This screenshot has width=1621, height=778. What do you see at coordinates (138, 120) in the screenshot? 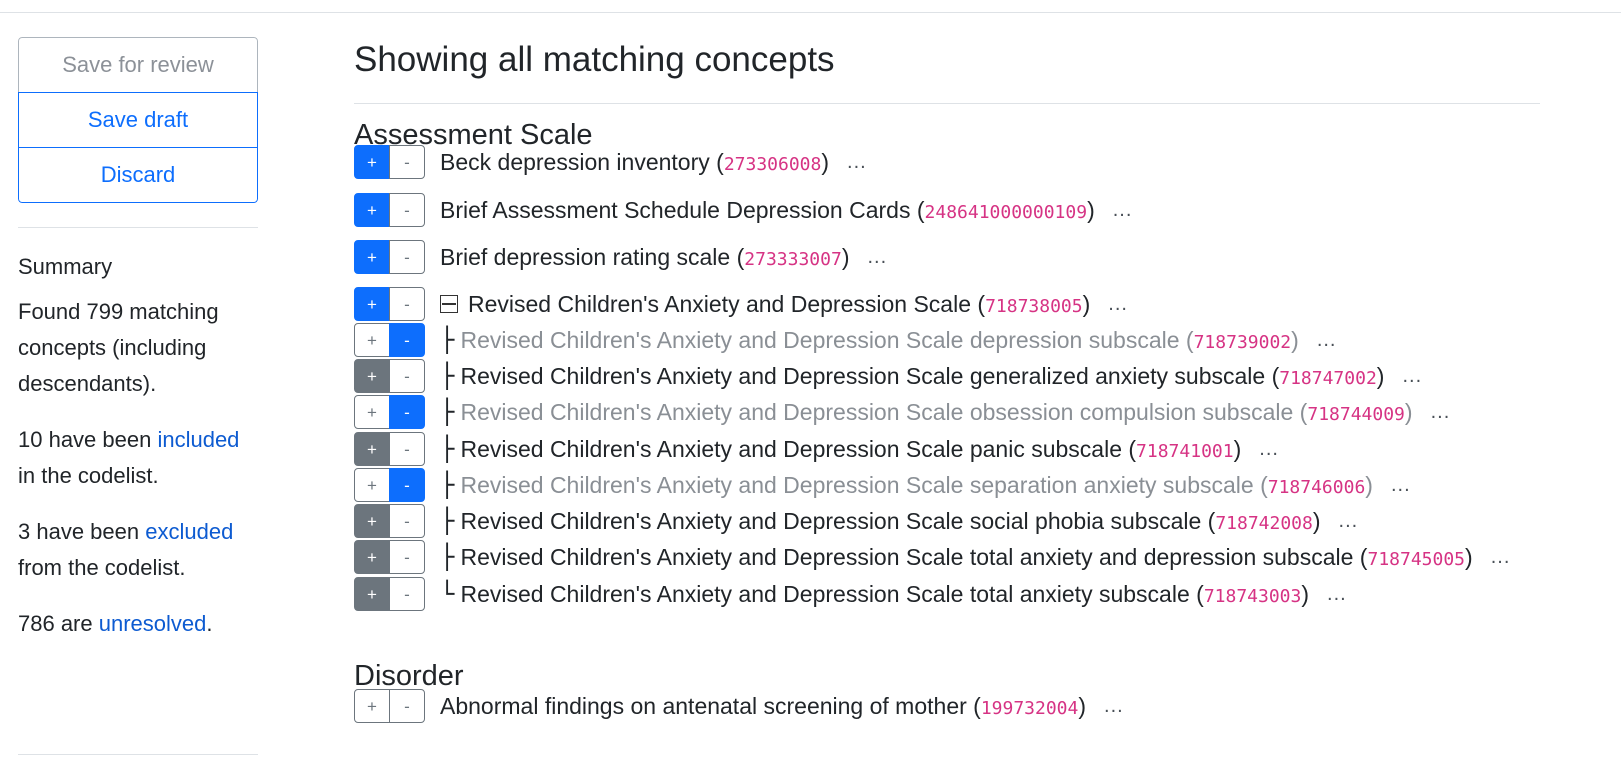
I see `save-draft-button: Save draft` at bounding box center [138, 120].